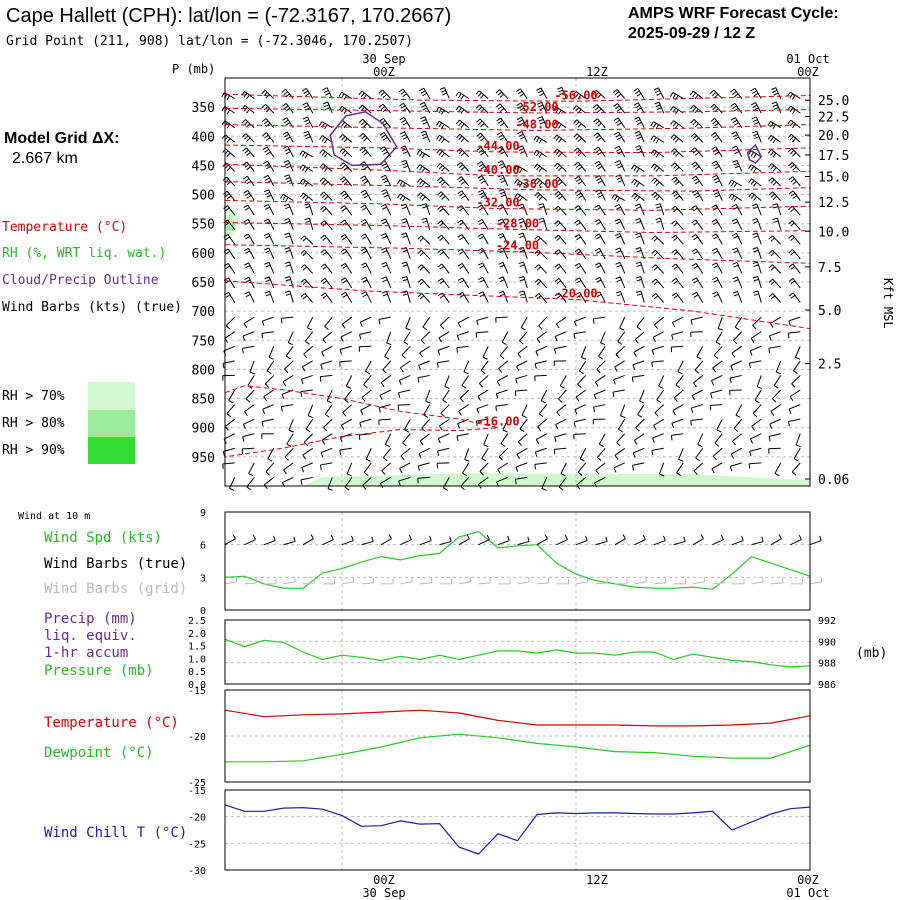 The image size is (900, 900). I want to click on upper-barb-22-16-staff, so click(542, 423).